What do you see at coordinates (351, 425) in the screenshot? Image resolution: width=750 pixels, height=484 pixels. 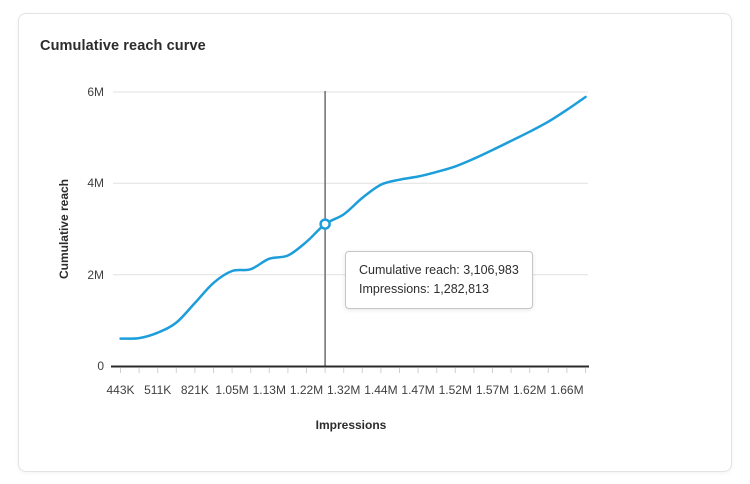 I see `x-axis-title: Impressions` at bounding box center [351, 425].